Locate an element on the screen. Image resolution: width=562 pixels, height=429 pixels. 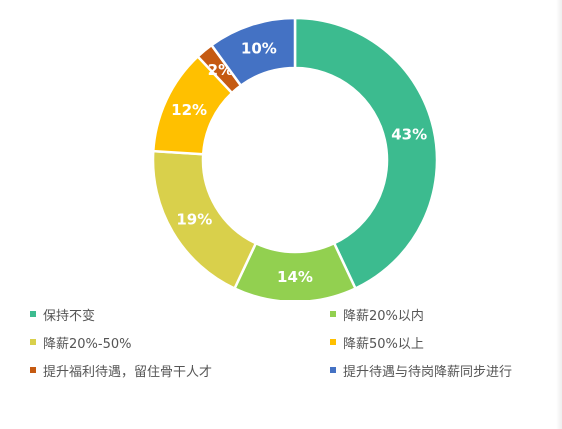
legend-item-5: 提升待遇与待岗降薪同步进行 is located at coordinates (445, 370).